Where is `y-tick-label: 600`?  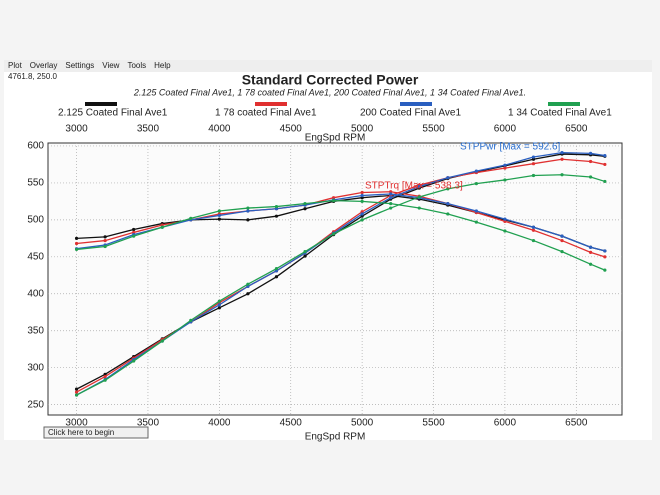
y-tick-label: 600 is located at coordinates (35, 146).